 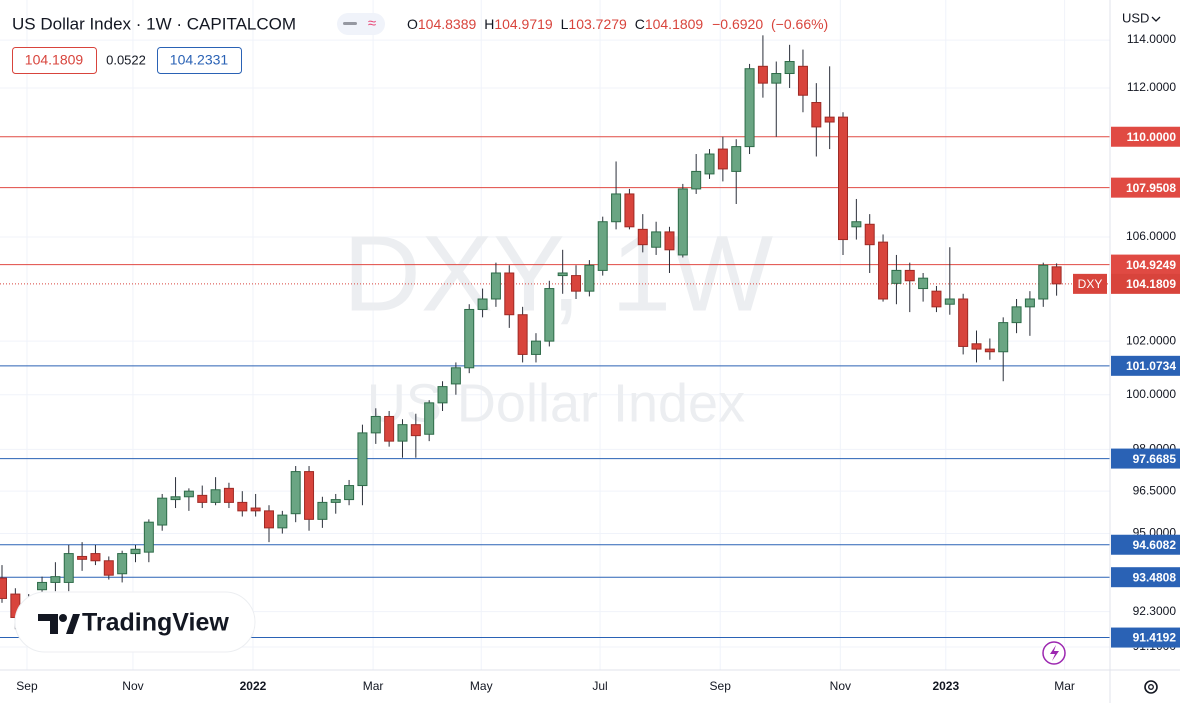 I want to click on y-tick-label: 92.3000, so click(x=1155, y=611).